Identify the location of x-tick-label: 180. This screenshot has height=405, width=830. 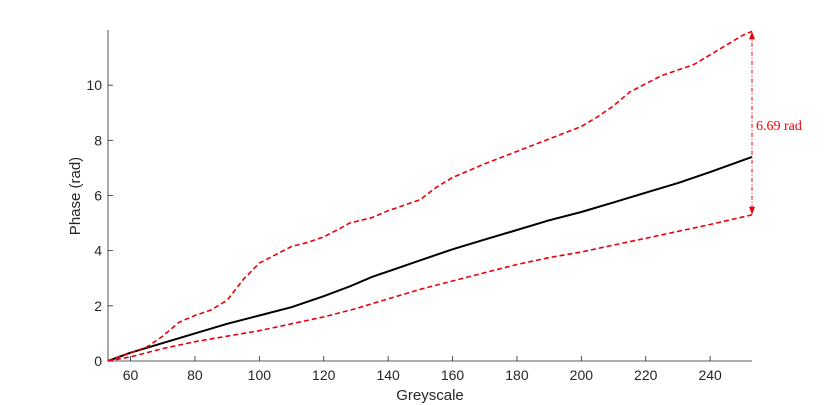
(517, 375).